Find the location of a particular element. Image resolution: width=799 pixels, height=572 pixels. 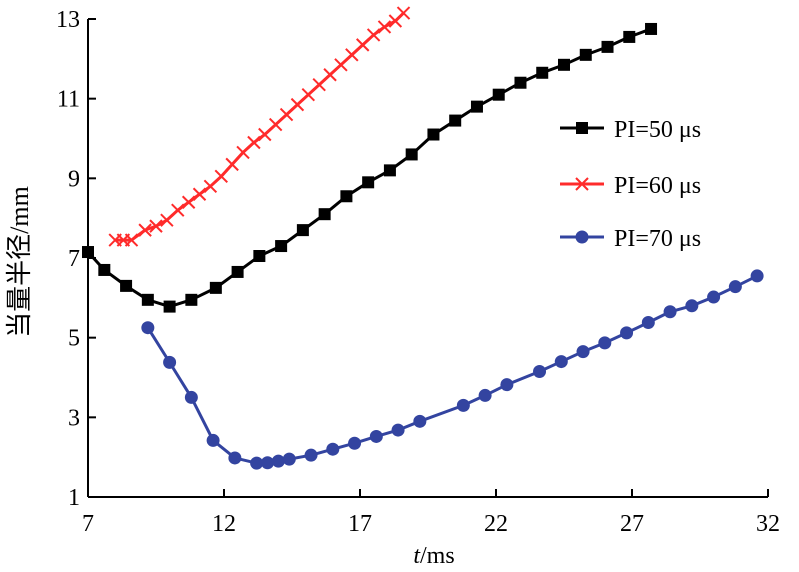

x-axis-label: t/ms is located at coordinates (433, 556).